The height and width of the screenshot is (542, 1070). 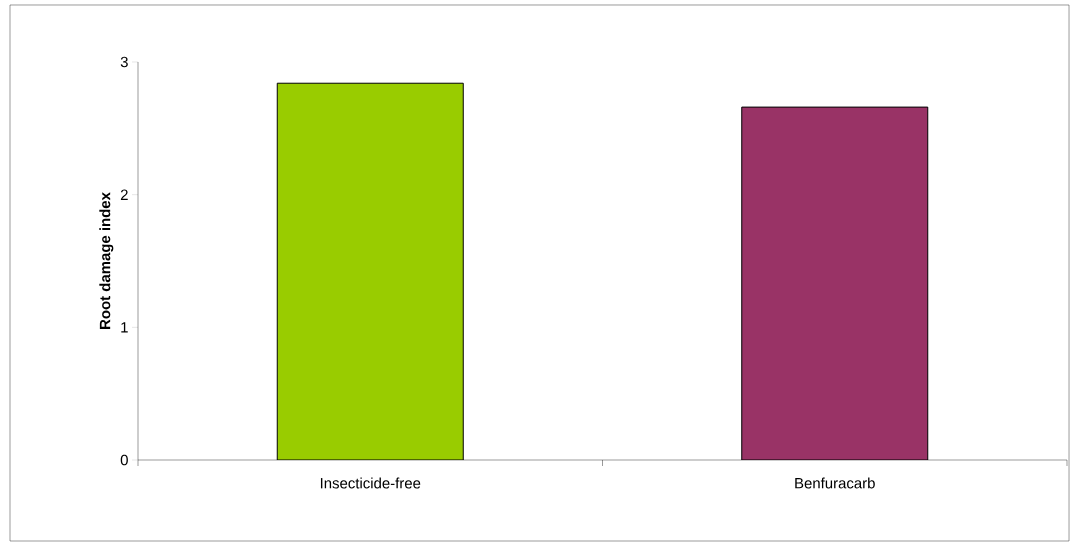 What do you see at coordinates (106, 260) in the screenshot?
I see `y-axis-title: Root damage index` at bounding box center [106, 260].